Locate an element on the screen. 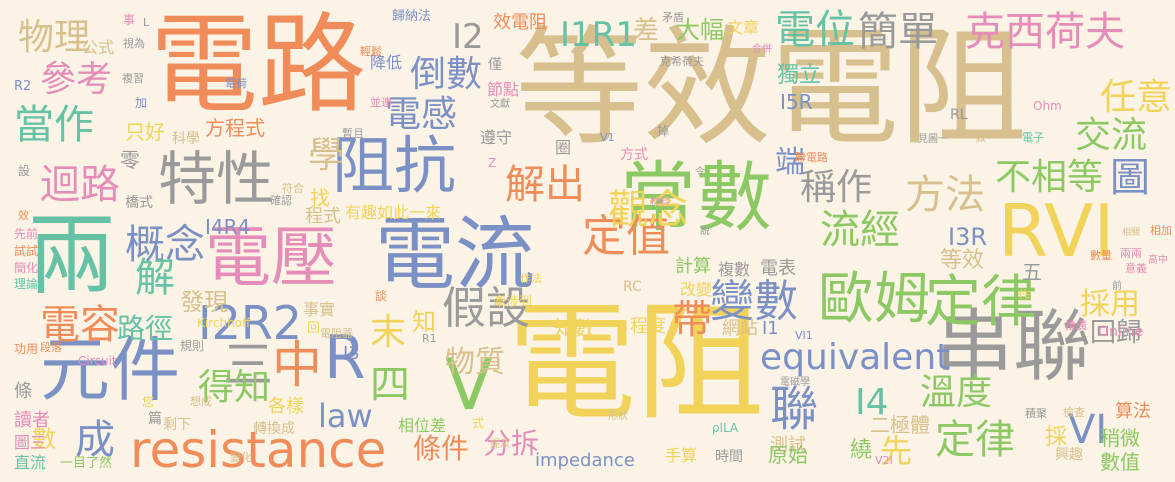 This screenshot has height=482, width=1175. word-學: 學 is located at coordinates (326, 155).